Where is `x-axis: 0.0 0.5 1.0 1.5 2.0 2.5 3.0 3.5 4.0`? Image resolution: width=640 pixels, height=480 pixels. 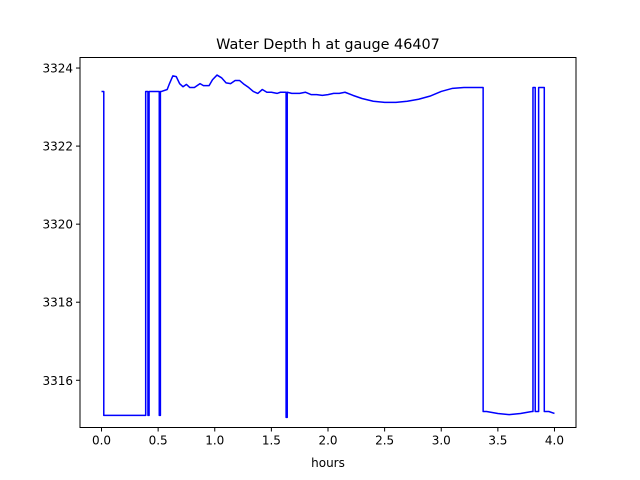
x-axis: 0.0 0.5 1.0 1.5 2.0 2.5 3.0 3.5 4.0 is located at coordinates (328, 437).